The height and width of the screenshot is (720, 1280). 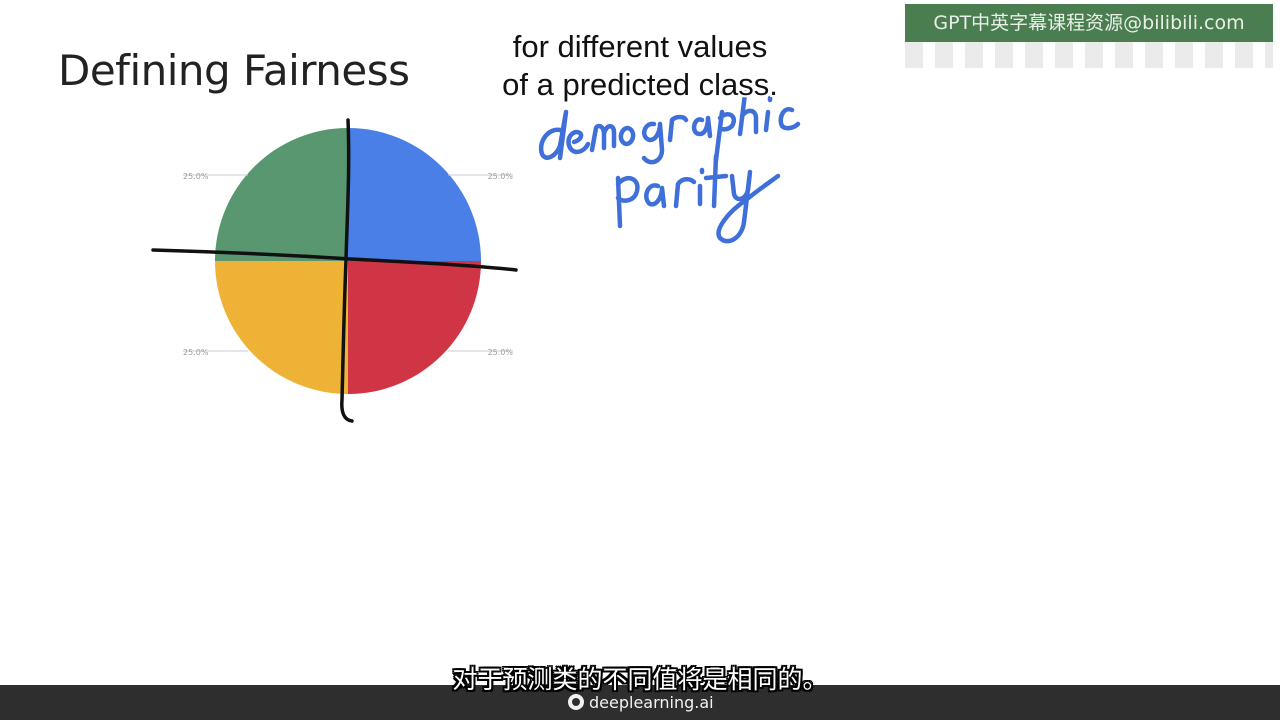 What do you see at coordinates (501, 352) in the screenshot?
I see `pie-slice-label-2: 25.0%` at bounding box center [501, 352].